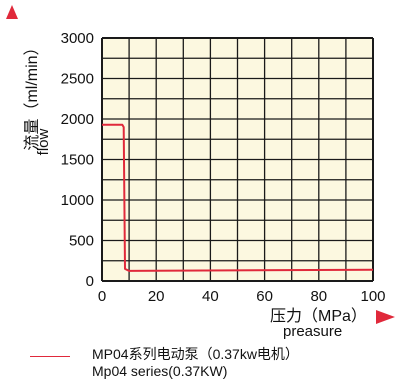  I want to click on y-tick-label: 2500, so click(77, 79).